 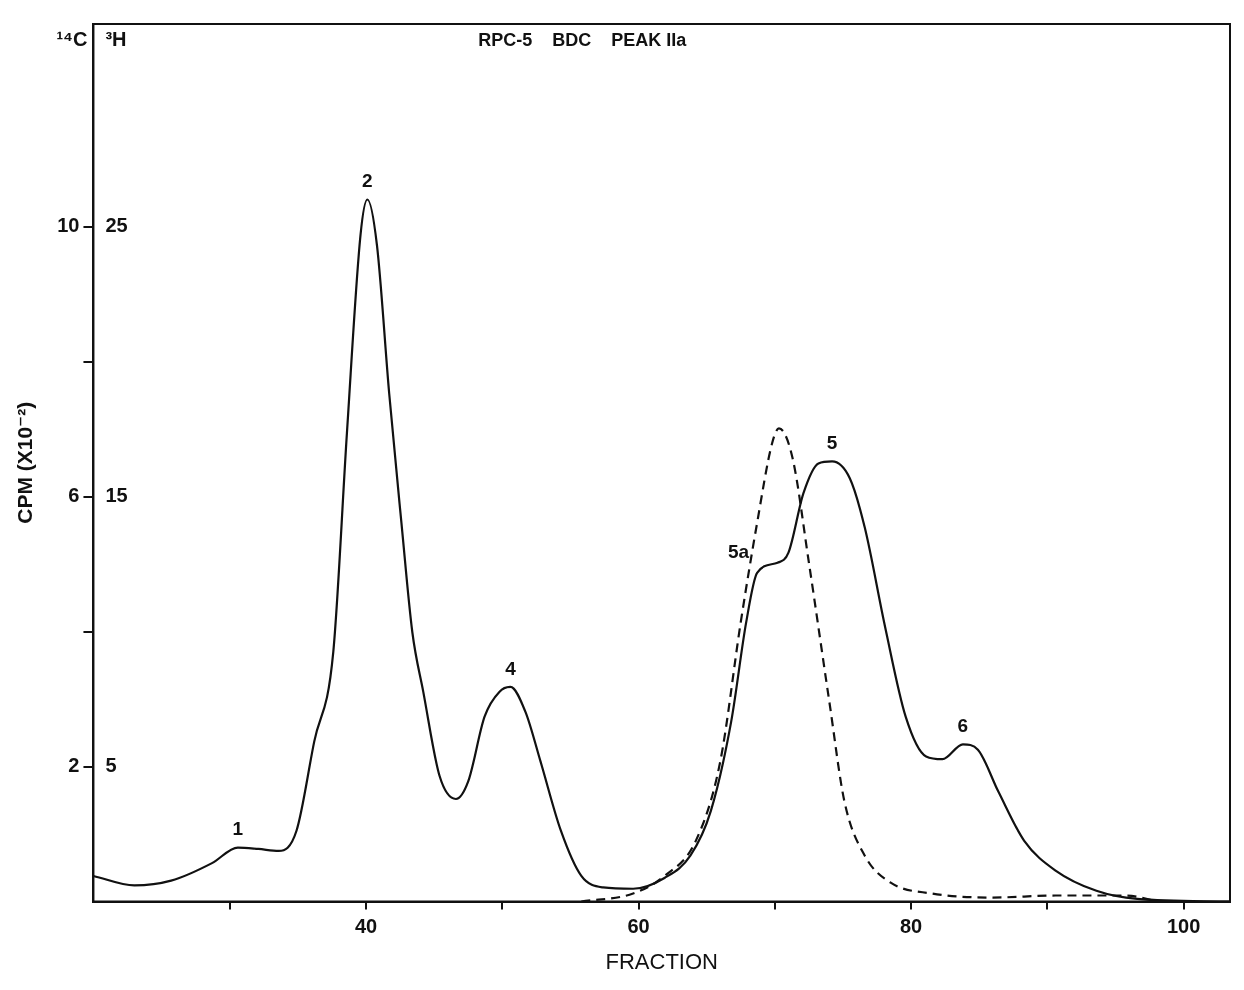 I want to click on y-axis-title: CPM (X10⁻²), so click(x=25, y=462).